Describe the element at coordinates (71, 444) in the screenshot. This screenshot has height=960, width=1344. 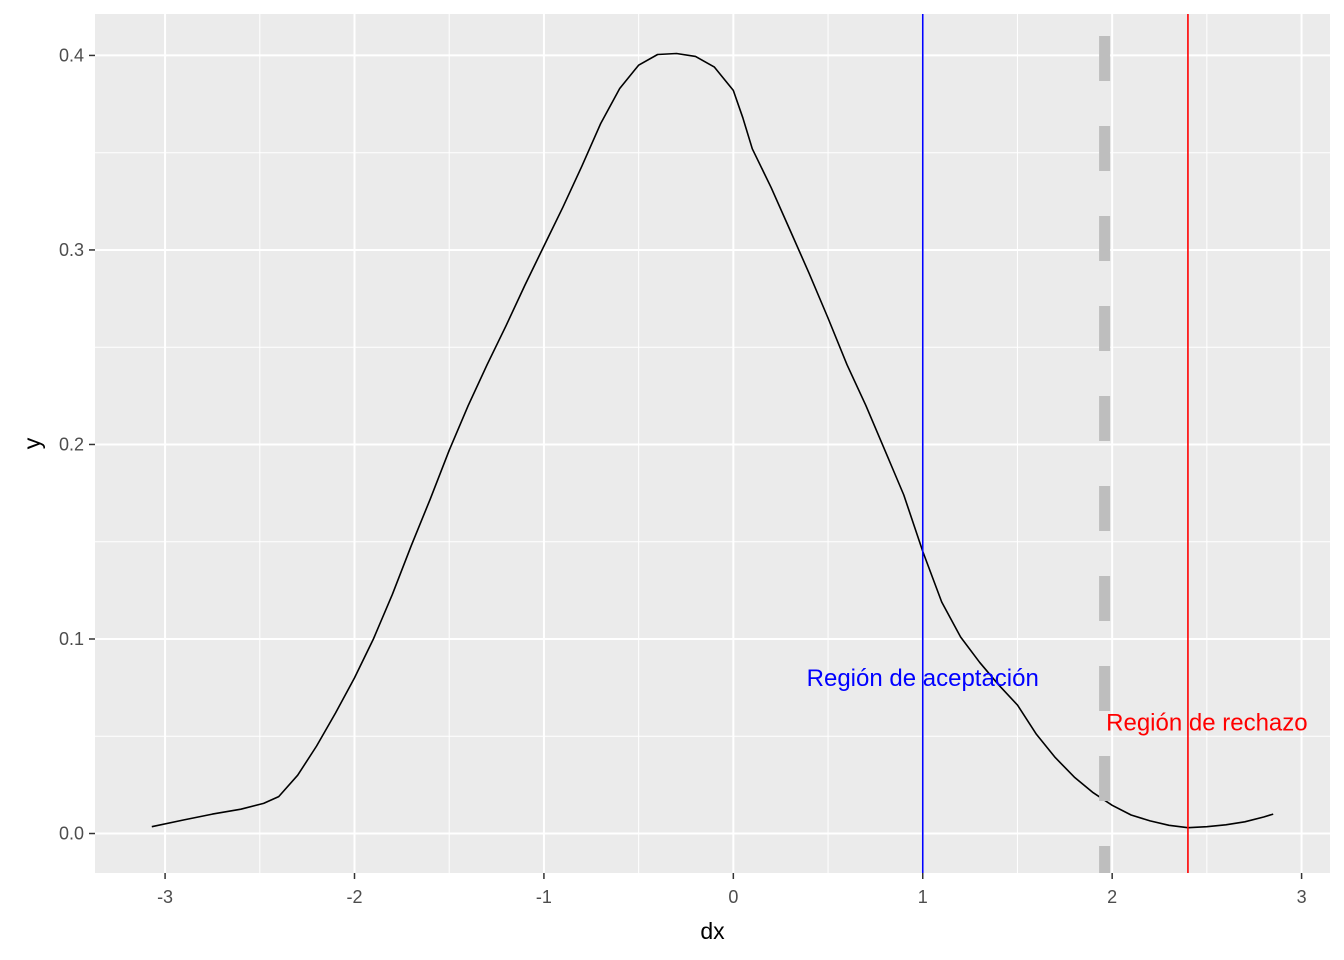
I see `y-tick-label: 0.2` at that location.